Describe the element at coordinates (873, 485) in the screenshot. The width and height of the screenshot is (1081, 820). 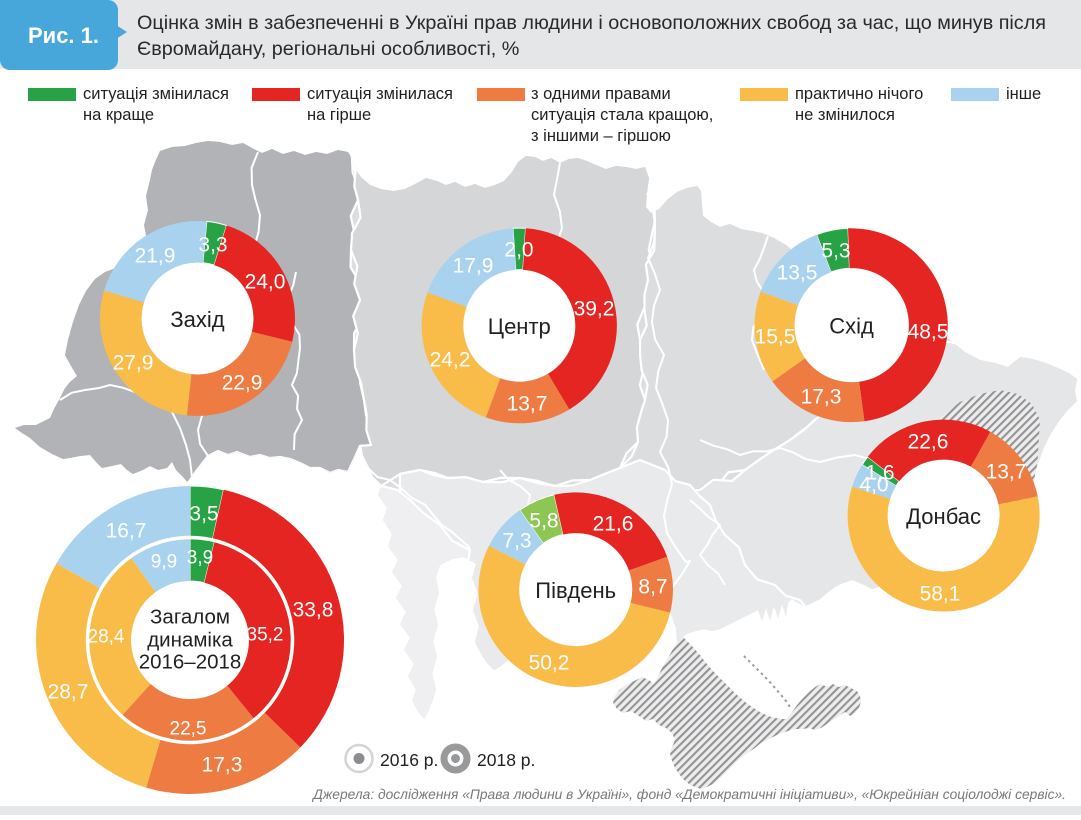
I see `svg-text: 4,0` at that location.